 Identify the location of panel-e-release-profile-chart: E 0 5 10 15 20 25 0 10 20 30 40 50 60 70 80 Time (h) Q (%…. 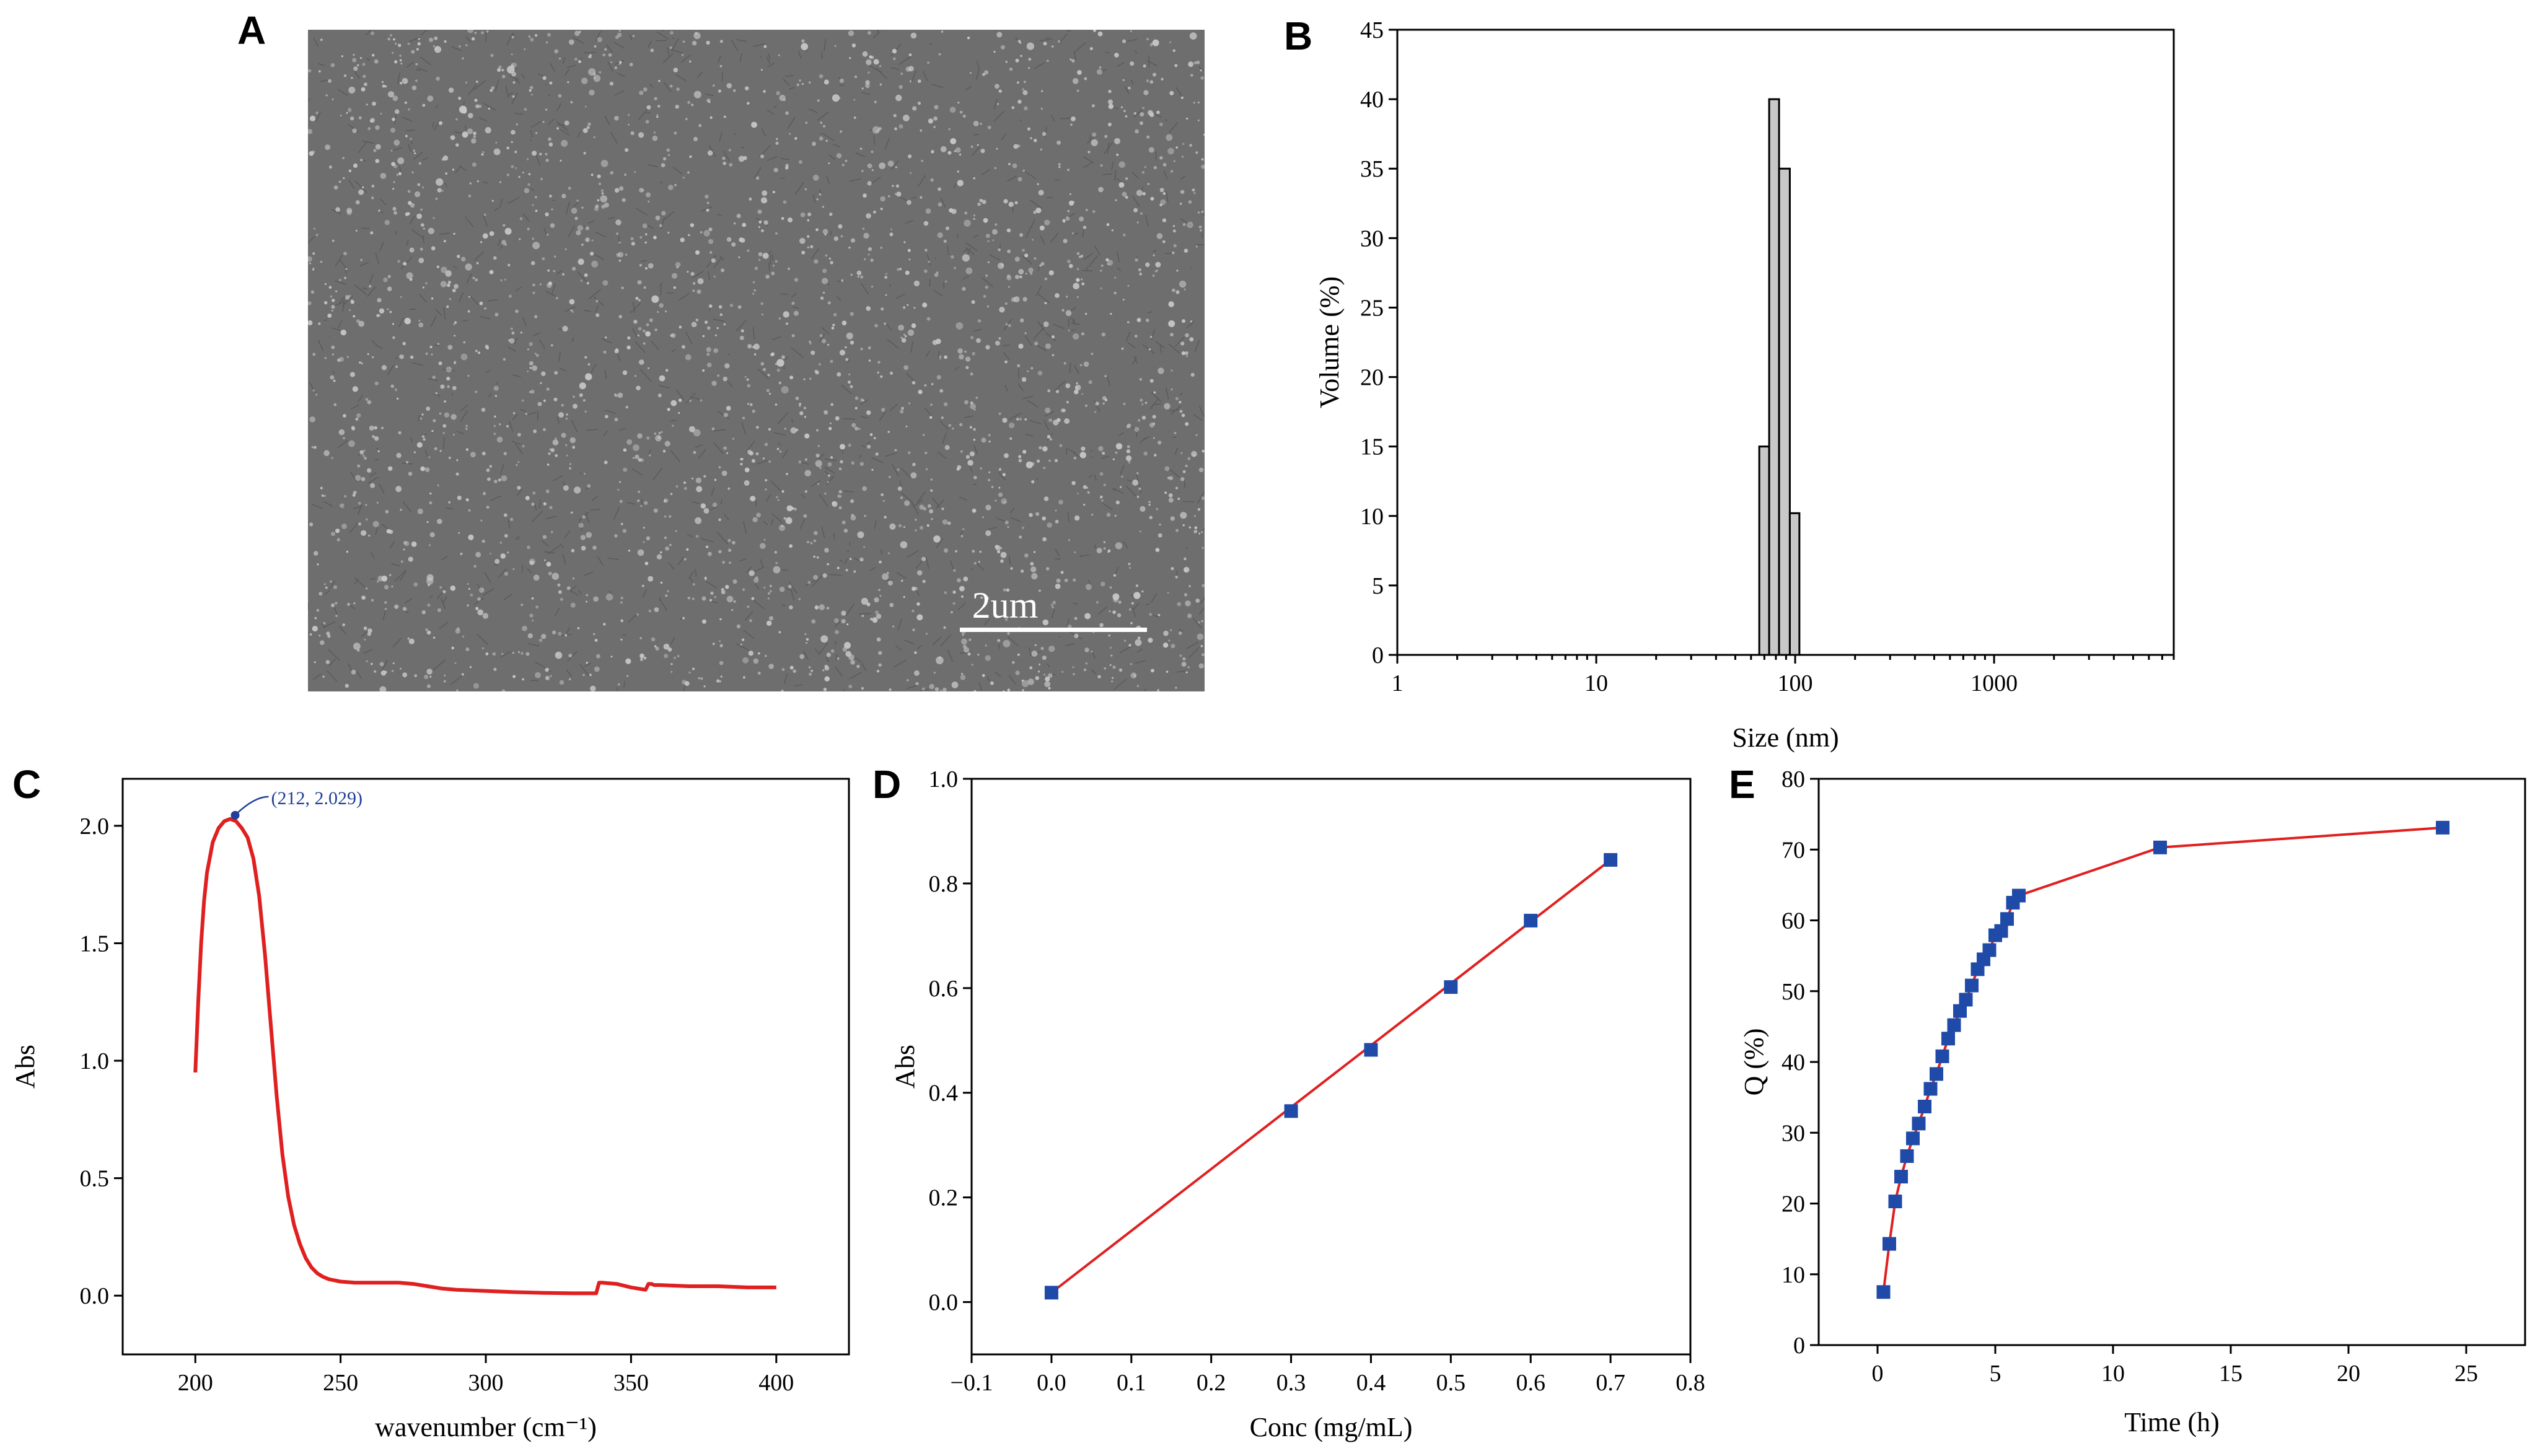
(2127, 1099).